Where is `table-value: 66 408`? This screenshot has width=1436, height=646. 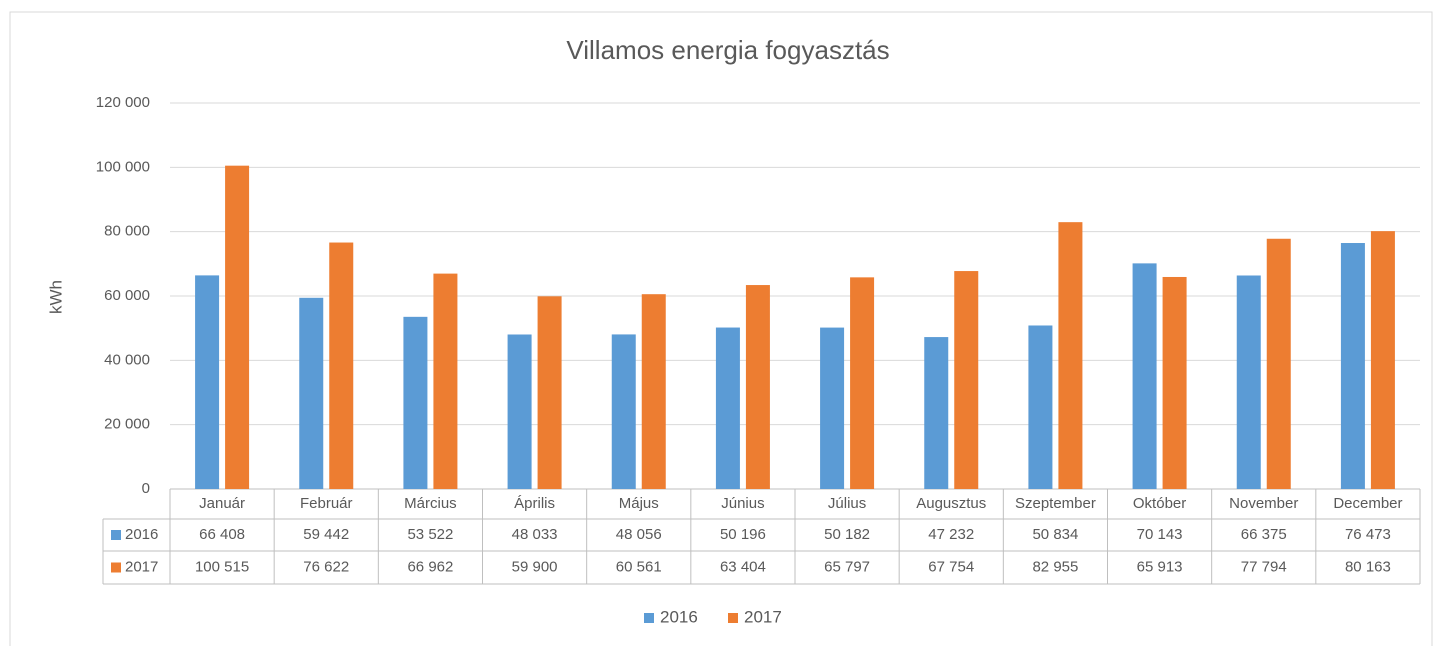
table-value: 66 408 is located at coordinates (222, 534).